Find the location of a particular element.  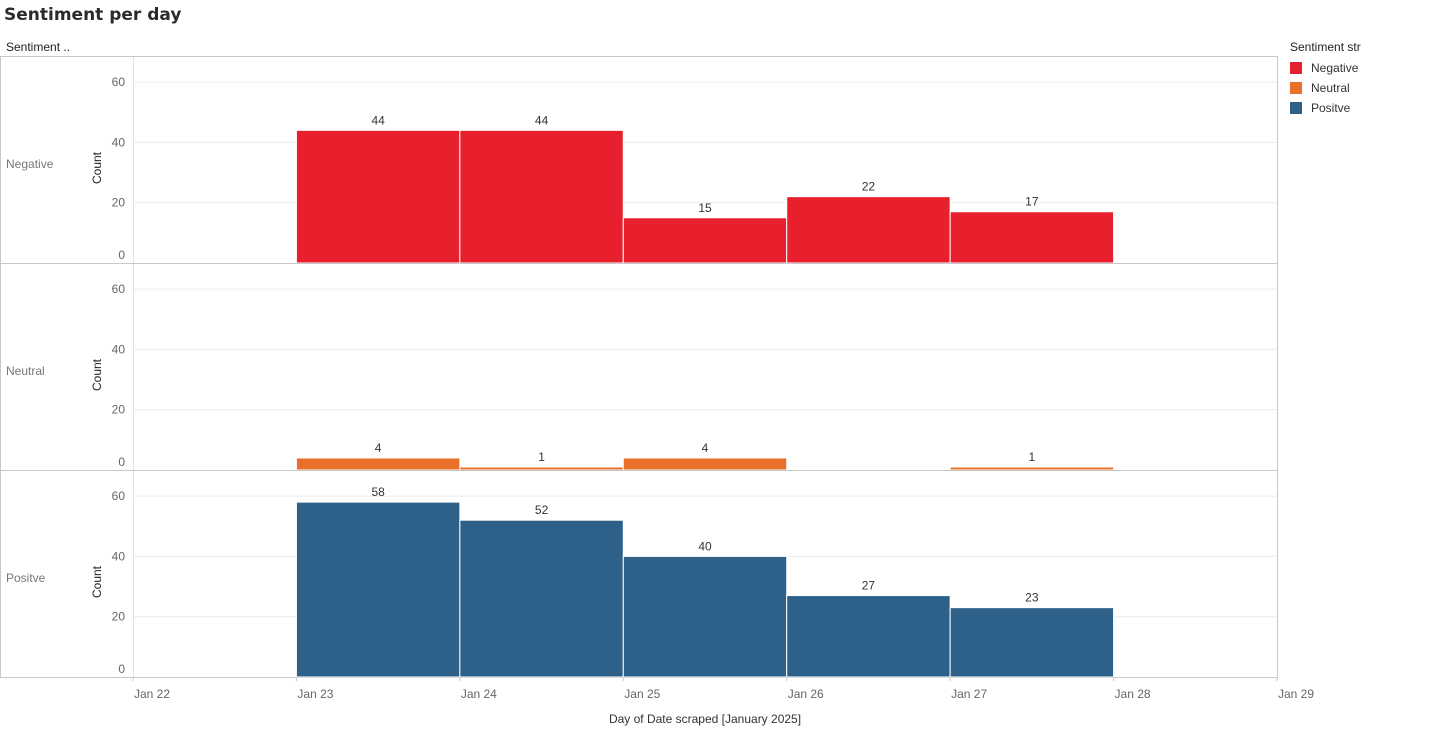

data-label-positve-jan-27: 23 is located at coordinates (1032, 598).